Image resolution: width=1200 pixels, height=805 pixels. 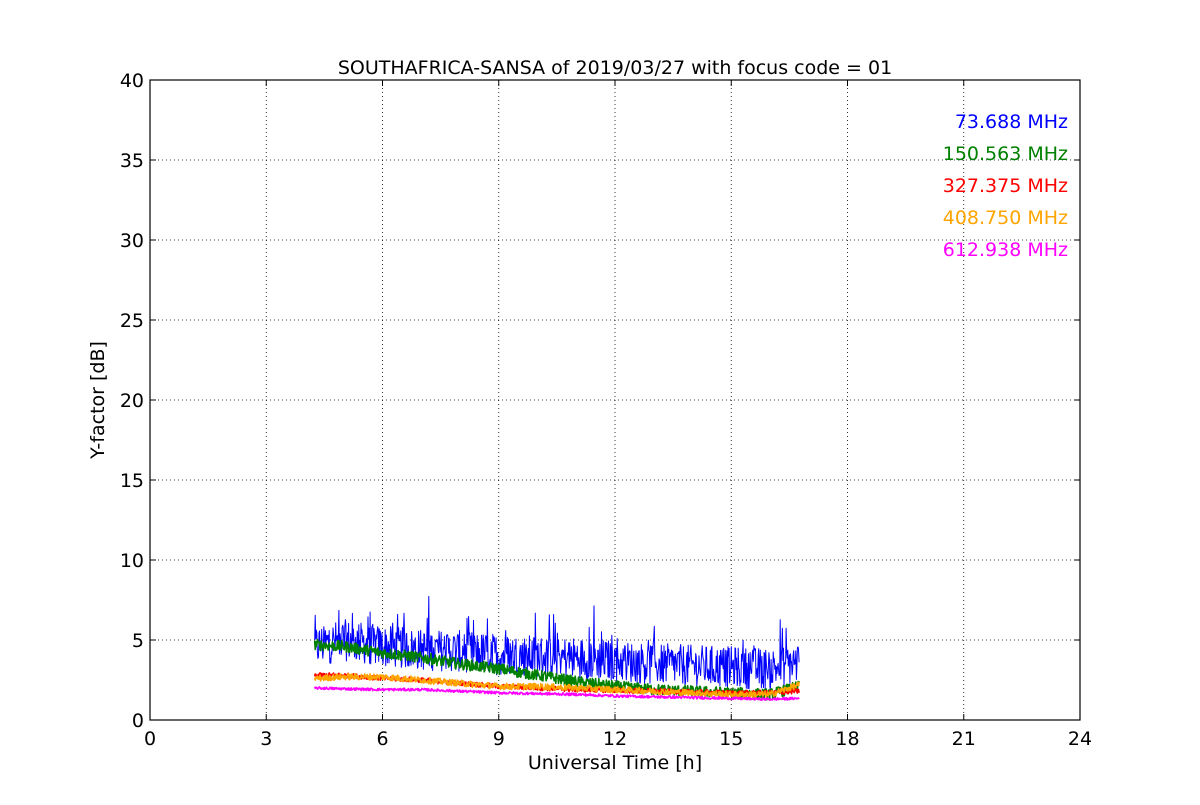 What do you see at coordinates (1080, 739) in the screenshot?
I see `x-tick-label: 24` at bounding box center [1080, 739].